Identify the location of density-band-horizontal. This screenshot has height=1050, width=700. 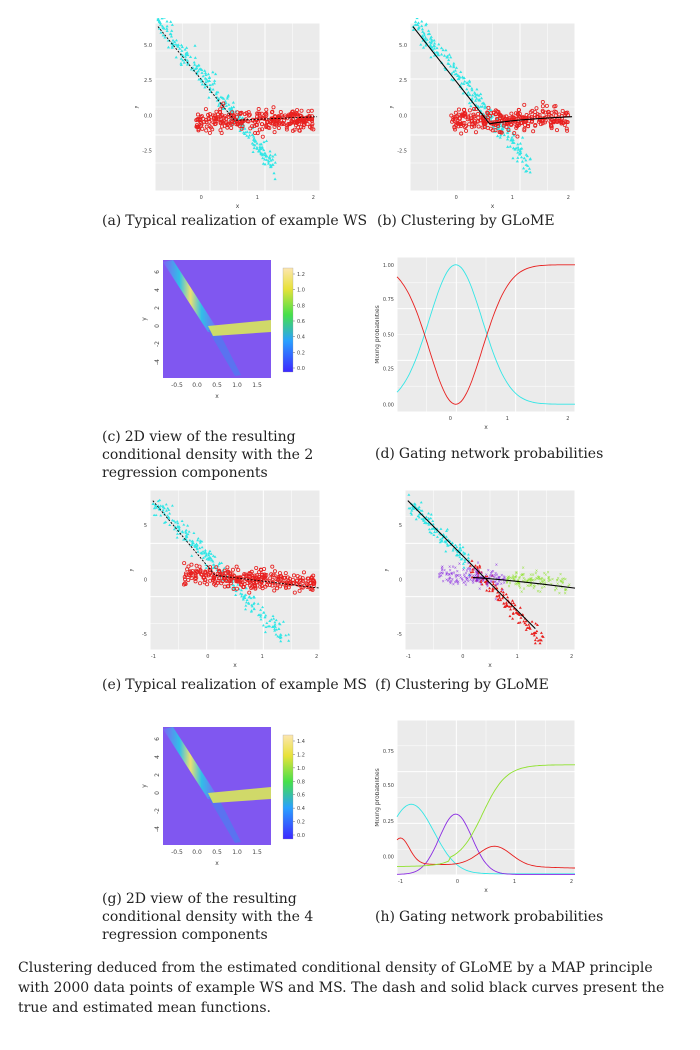
(239, 328).